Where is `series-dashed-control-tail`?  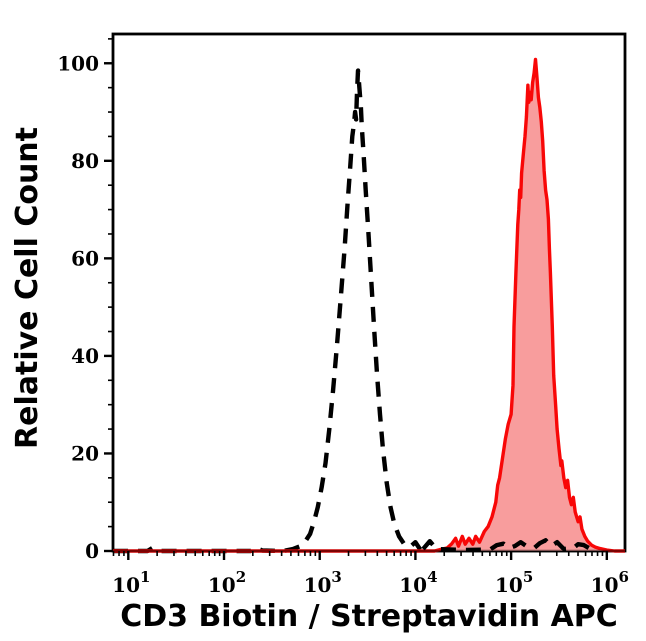 series-dashed-control-tail is located at coordinates (506, 545).